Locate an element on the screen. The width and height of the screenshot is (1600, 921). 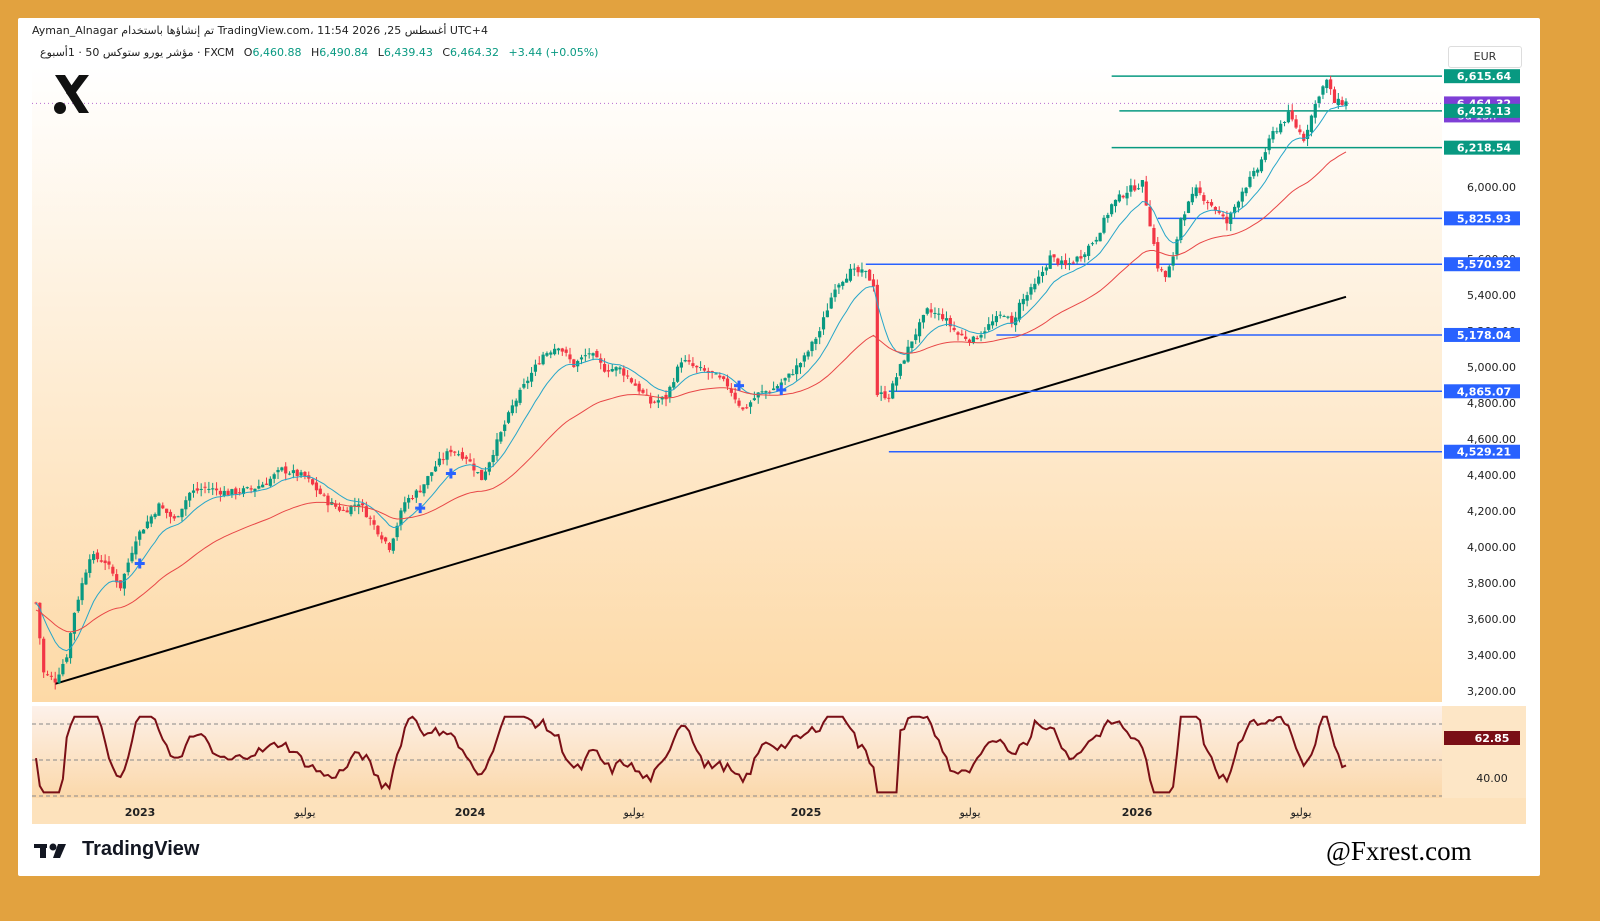
y-tick-label: 4,200.00 is located at coordinates (1491, 511).